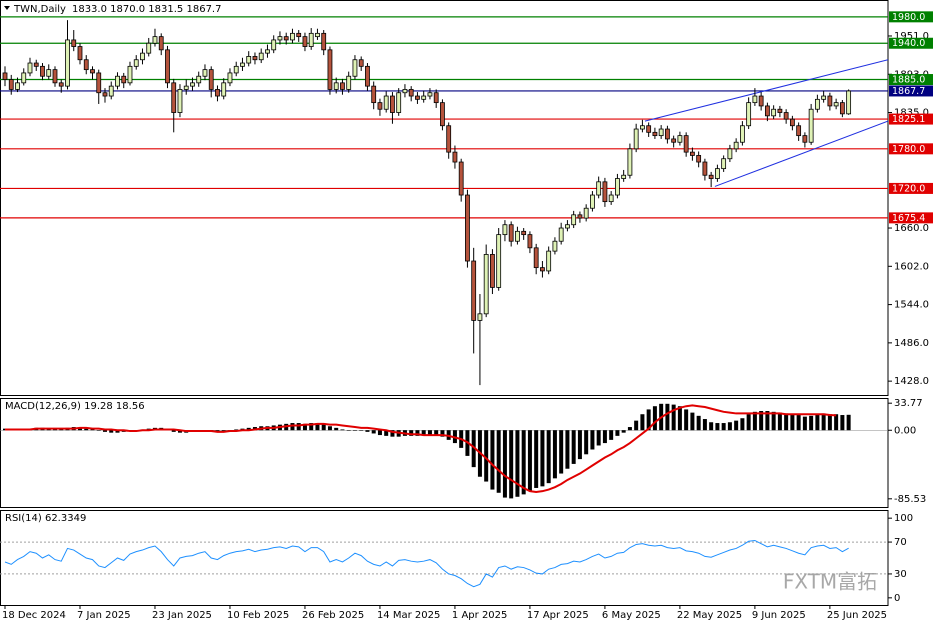 This screenshot has width=936, height=624. Describe the element at coordinates (908, 149) in the screenshot. I see `level-label: 1780.0` at that location.